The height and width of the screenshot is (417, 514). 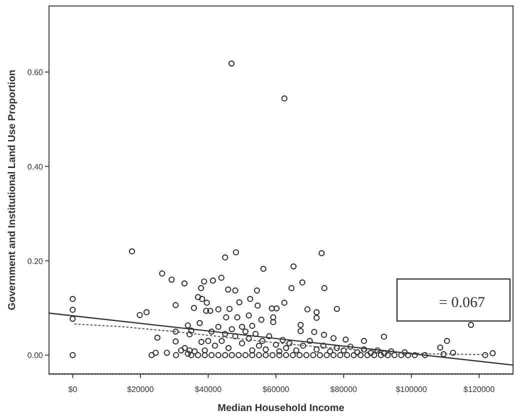 What do you see at coordinates (73, 389) in the screenshot?
I see `x-tick-label: $0` at bounding box center [73, 389].